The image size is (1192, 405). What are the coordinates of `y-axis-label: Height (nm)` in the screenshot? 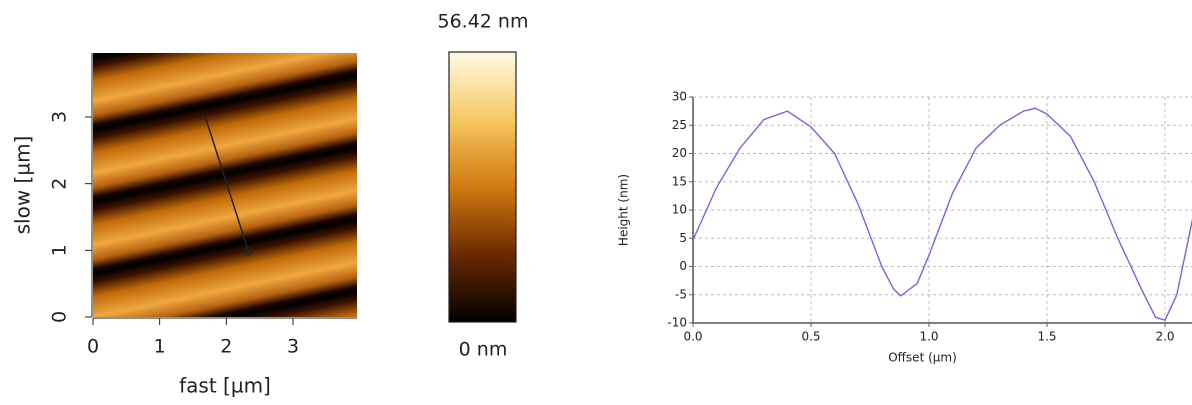 It's located at (624, 210).